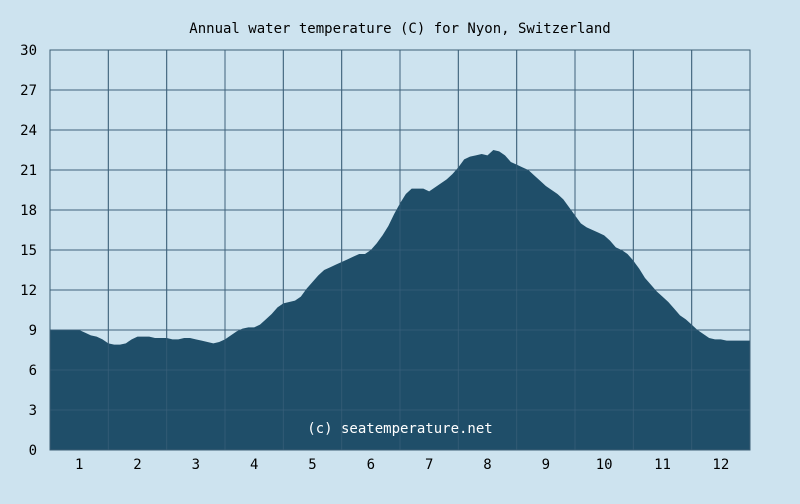  I want to click on y-tick-label: 3, so click(33, 411).